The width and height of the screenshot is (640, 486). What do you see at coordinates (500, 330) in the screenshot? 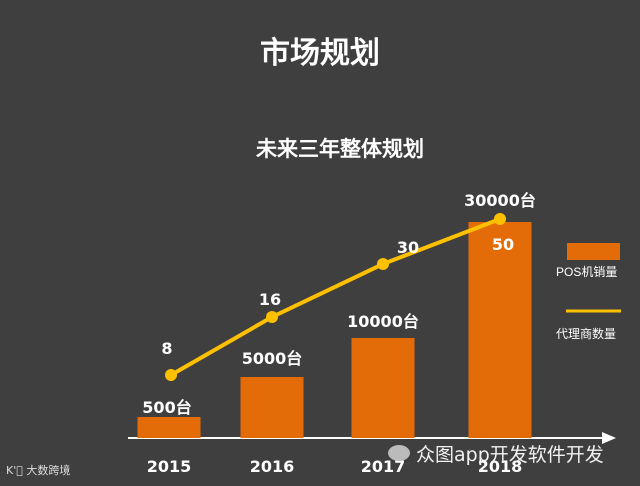
I see `bar-2018` at bounding box center [500, 330].